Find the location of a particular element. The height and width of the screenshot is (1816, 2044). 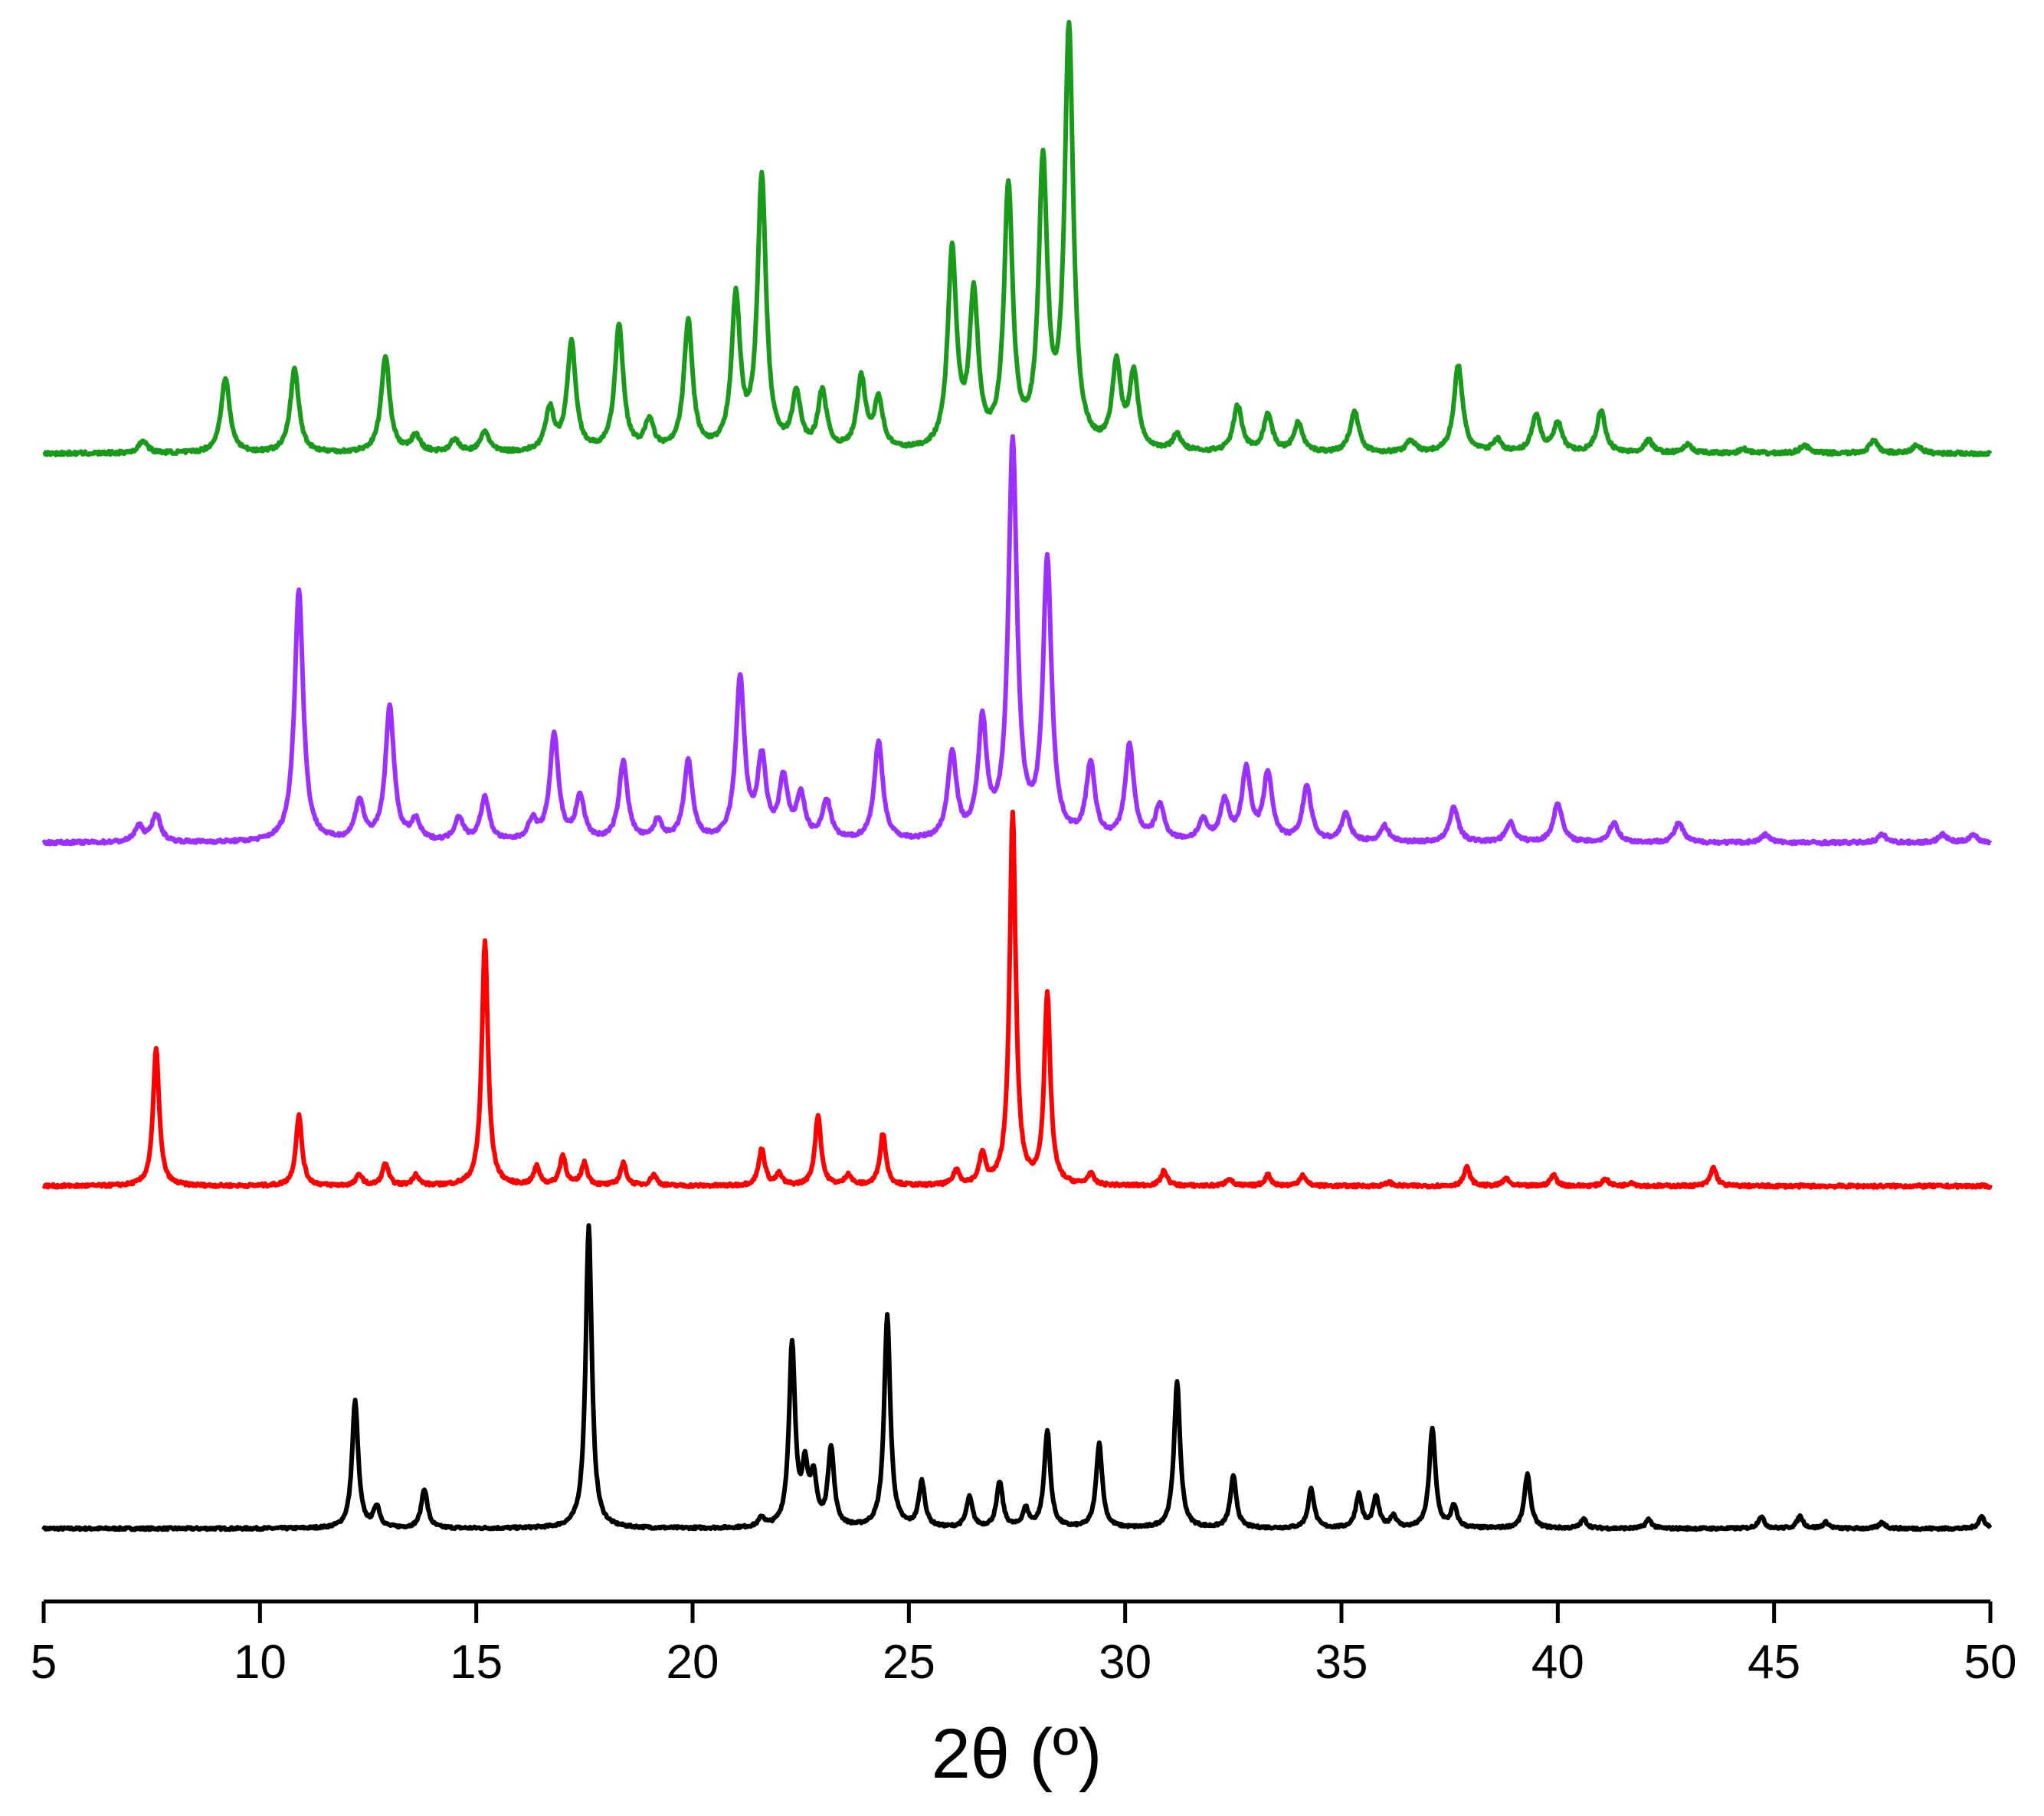

x-axis: 5 10 15 20 25 30 35 40 45 50 is located at coordinates (1024, 1644).